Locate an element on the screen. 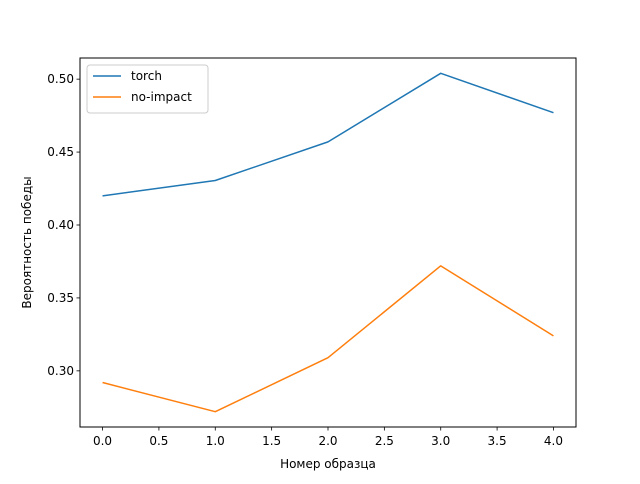 This screenshot has width=640, height=484. y-tick-label: 0.40 is located at coordinates (60, 225).